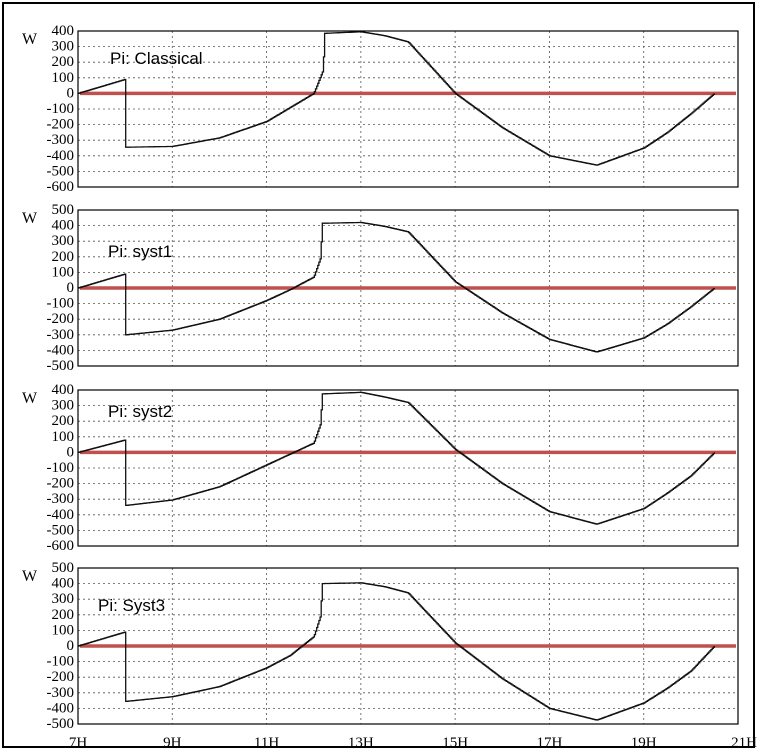  What do you see at coordinates (744, 743) in the screenshot?
I see `x-tick-label: 21H` at bounding box center [744, 743].